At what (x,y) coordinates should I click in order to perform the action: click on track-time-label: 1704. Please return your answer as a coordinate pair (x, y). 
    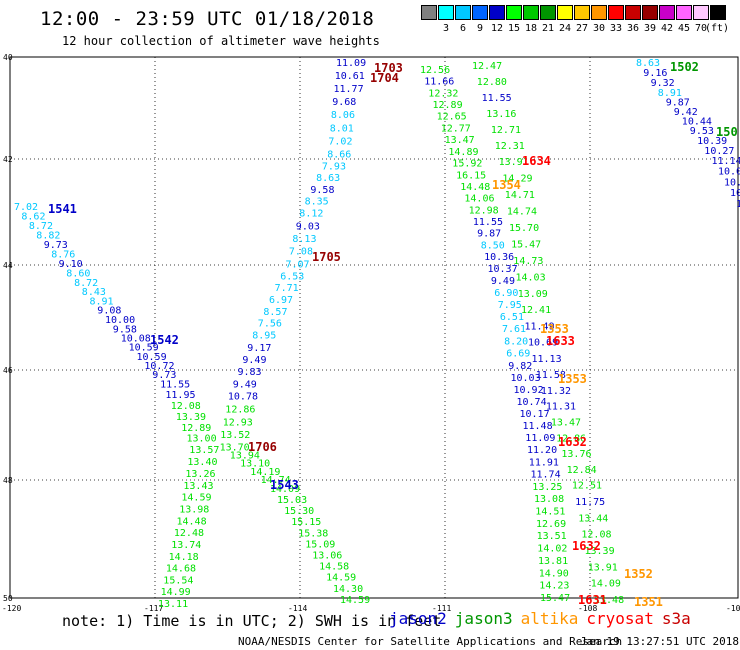
    Looking at the image, I should click on (384, 78).